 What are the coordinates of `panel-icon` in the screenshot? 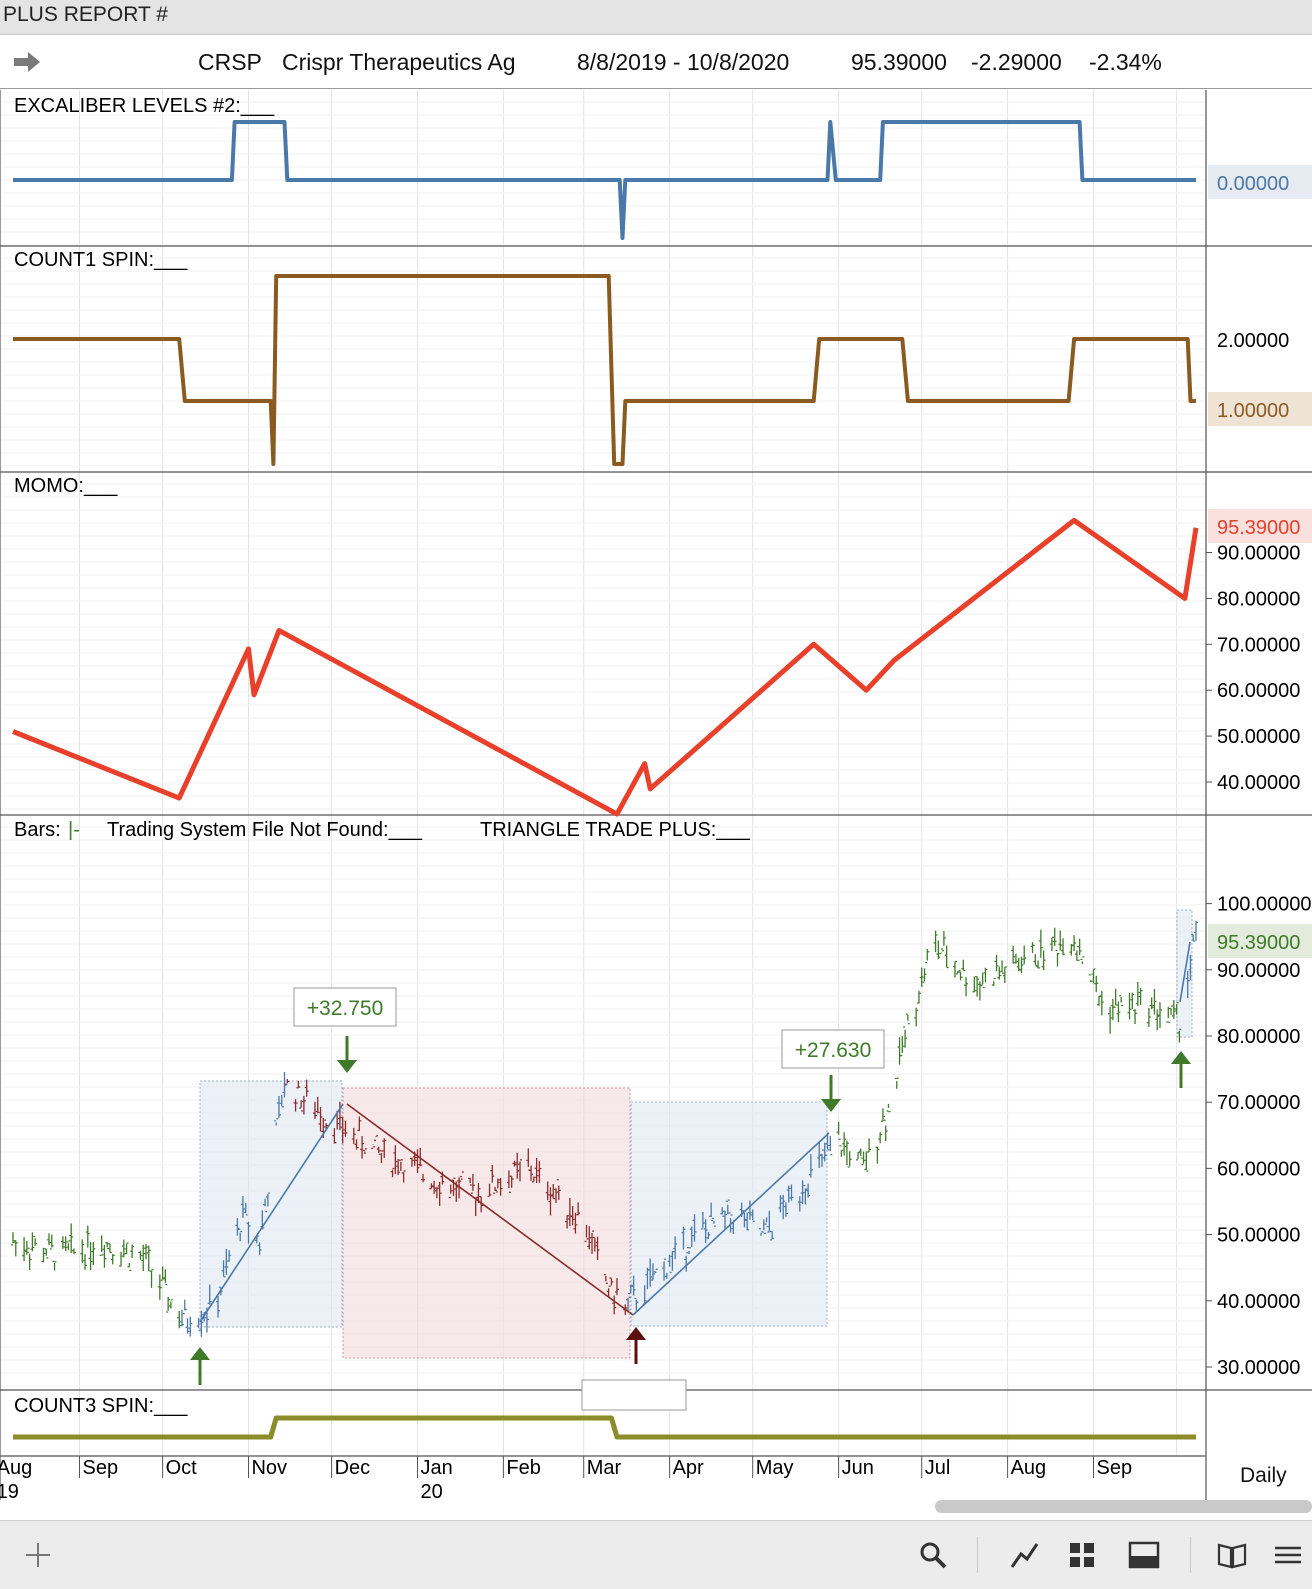 It's located at (1144, 1555).